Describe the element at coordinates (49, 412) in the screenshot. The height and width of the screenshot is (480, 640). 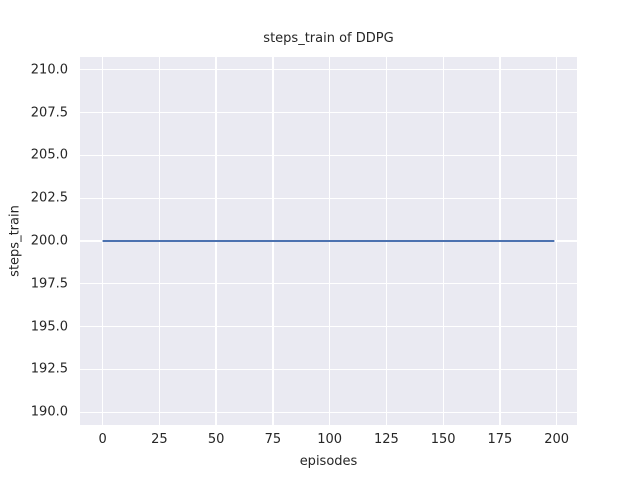
I see `y-tick-label: 190.0` at that location.